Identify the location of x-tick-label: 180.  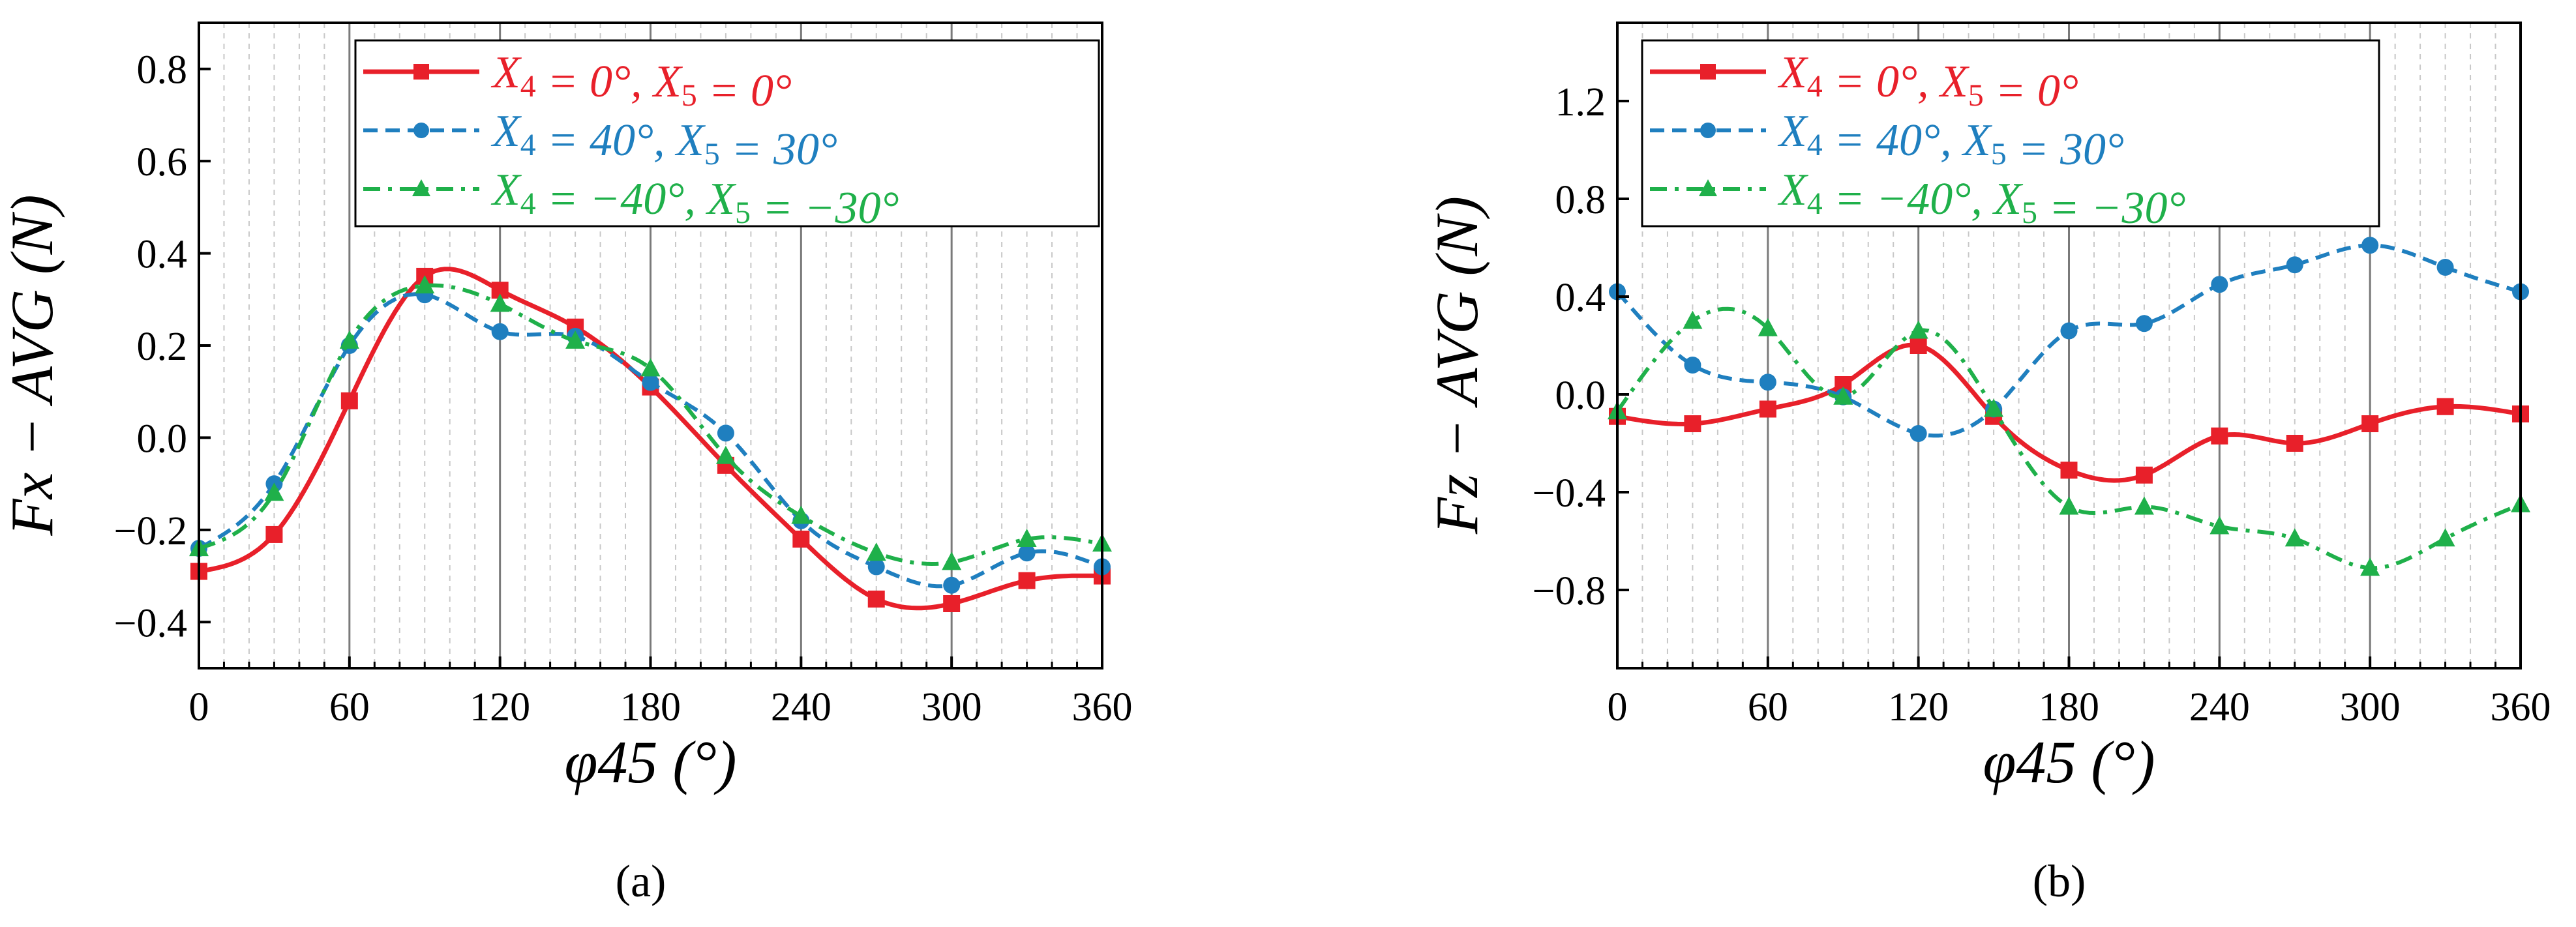
(2069, 707).